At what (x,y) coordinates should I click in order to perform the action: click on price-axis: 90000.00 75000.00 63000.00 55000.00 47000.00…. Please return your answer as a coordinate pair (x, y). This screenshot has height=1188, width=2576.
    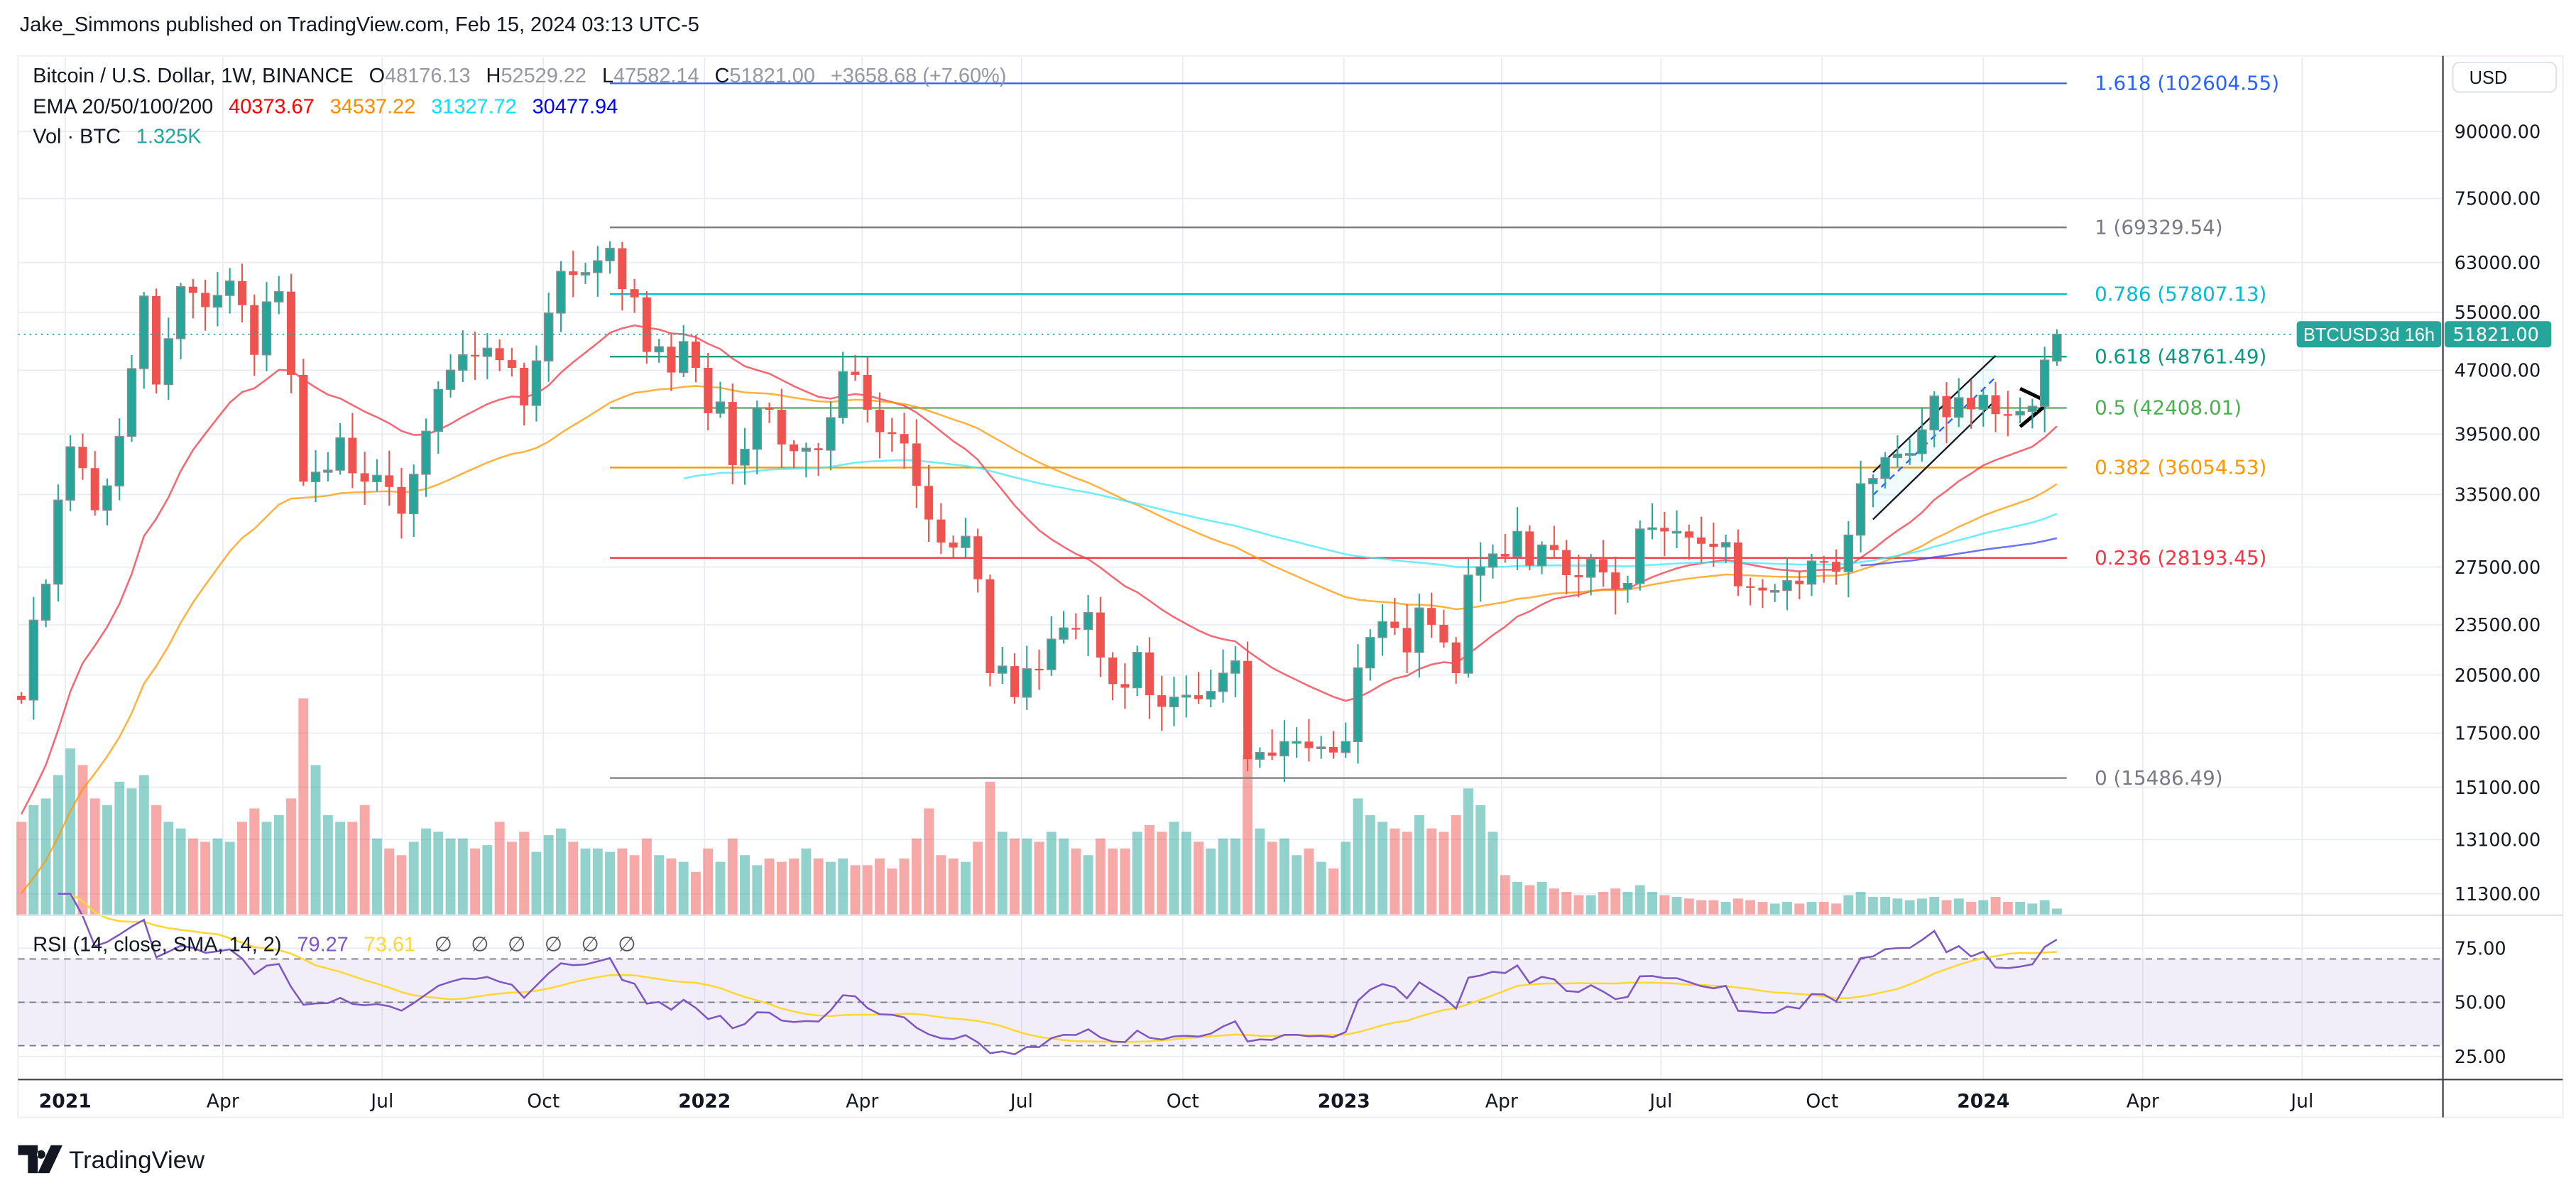
    Looking at the image, I should click on (2497, 594).